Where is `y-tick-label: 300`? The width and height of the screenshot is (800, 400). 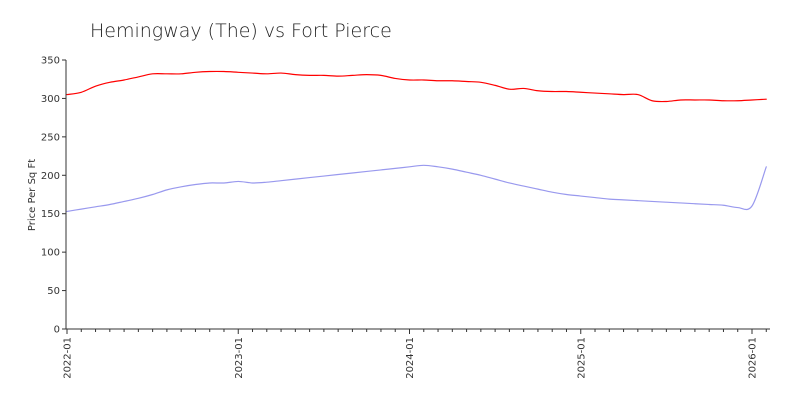 y-tick-label: 300 is located at coordinates (50, 99).